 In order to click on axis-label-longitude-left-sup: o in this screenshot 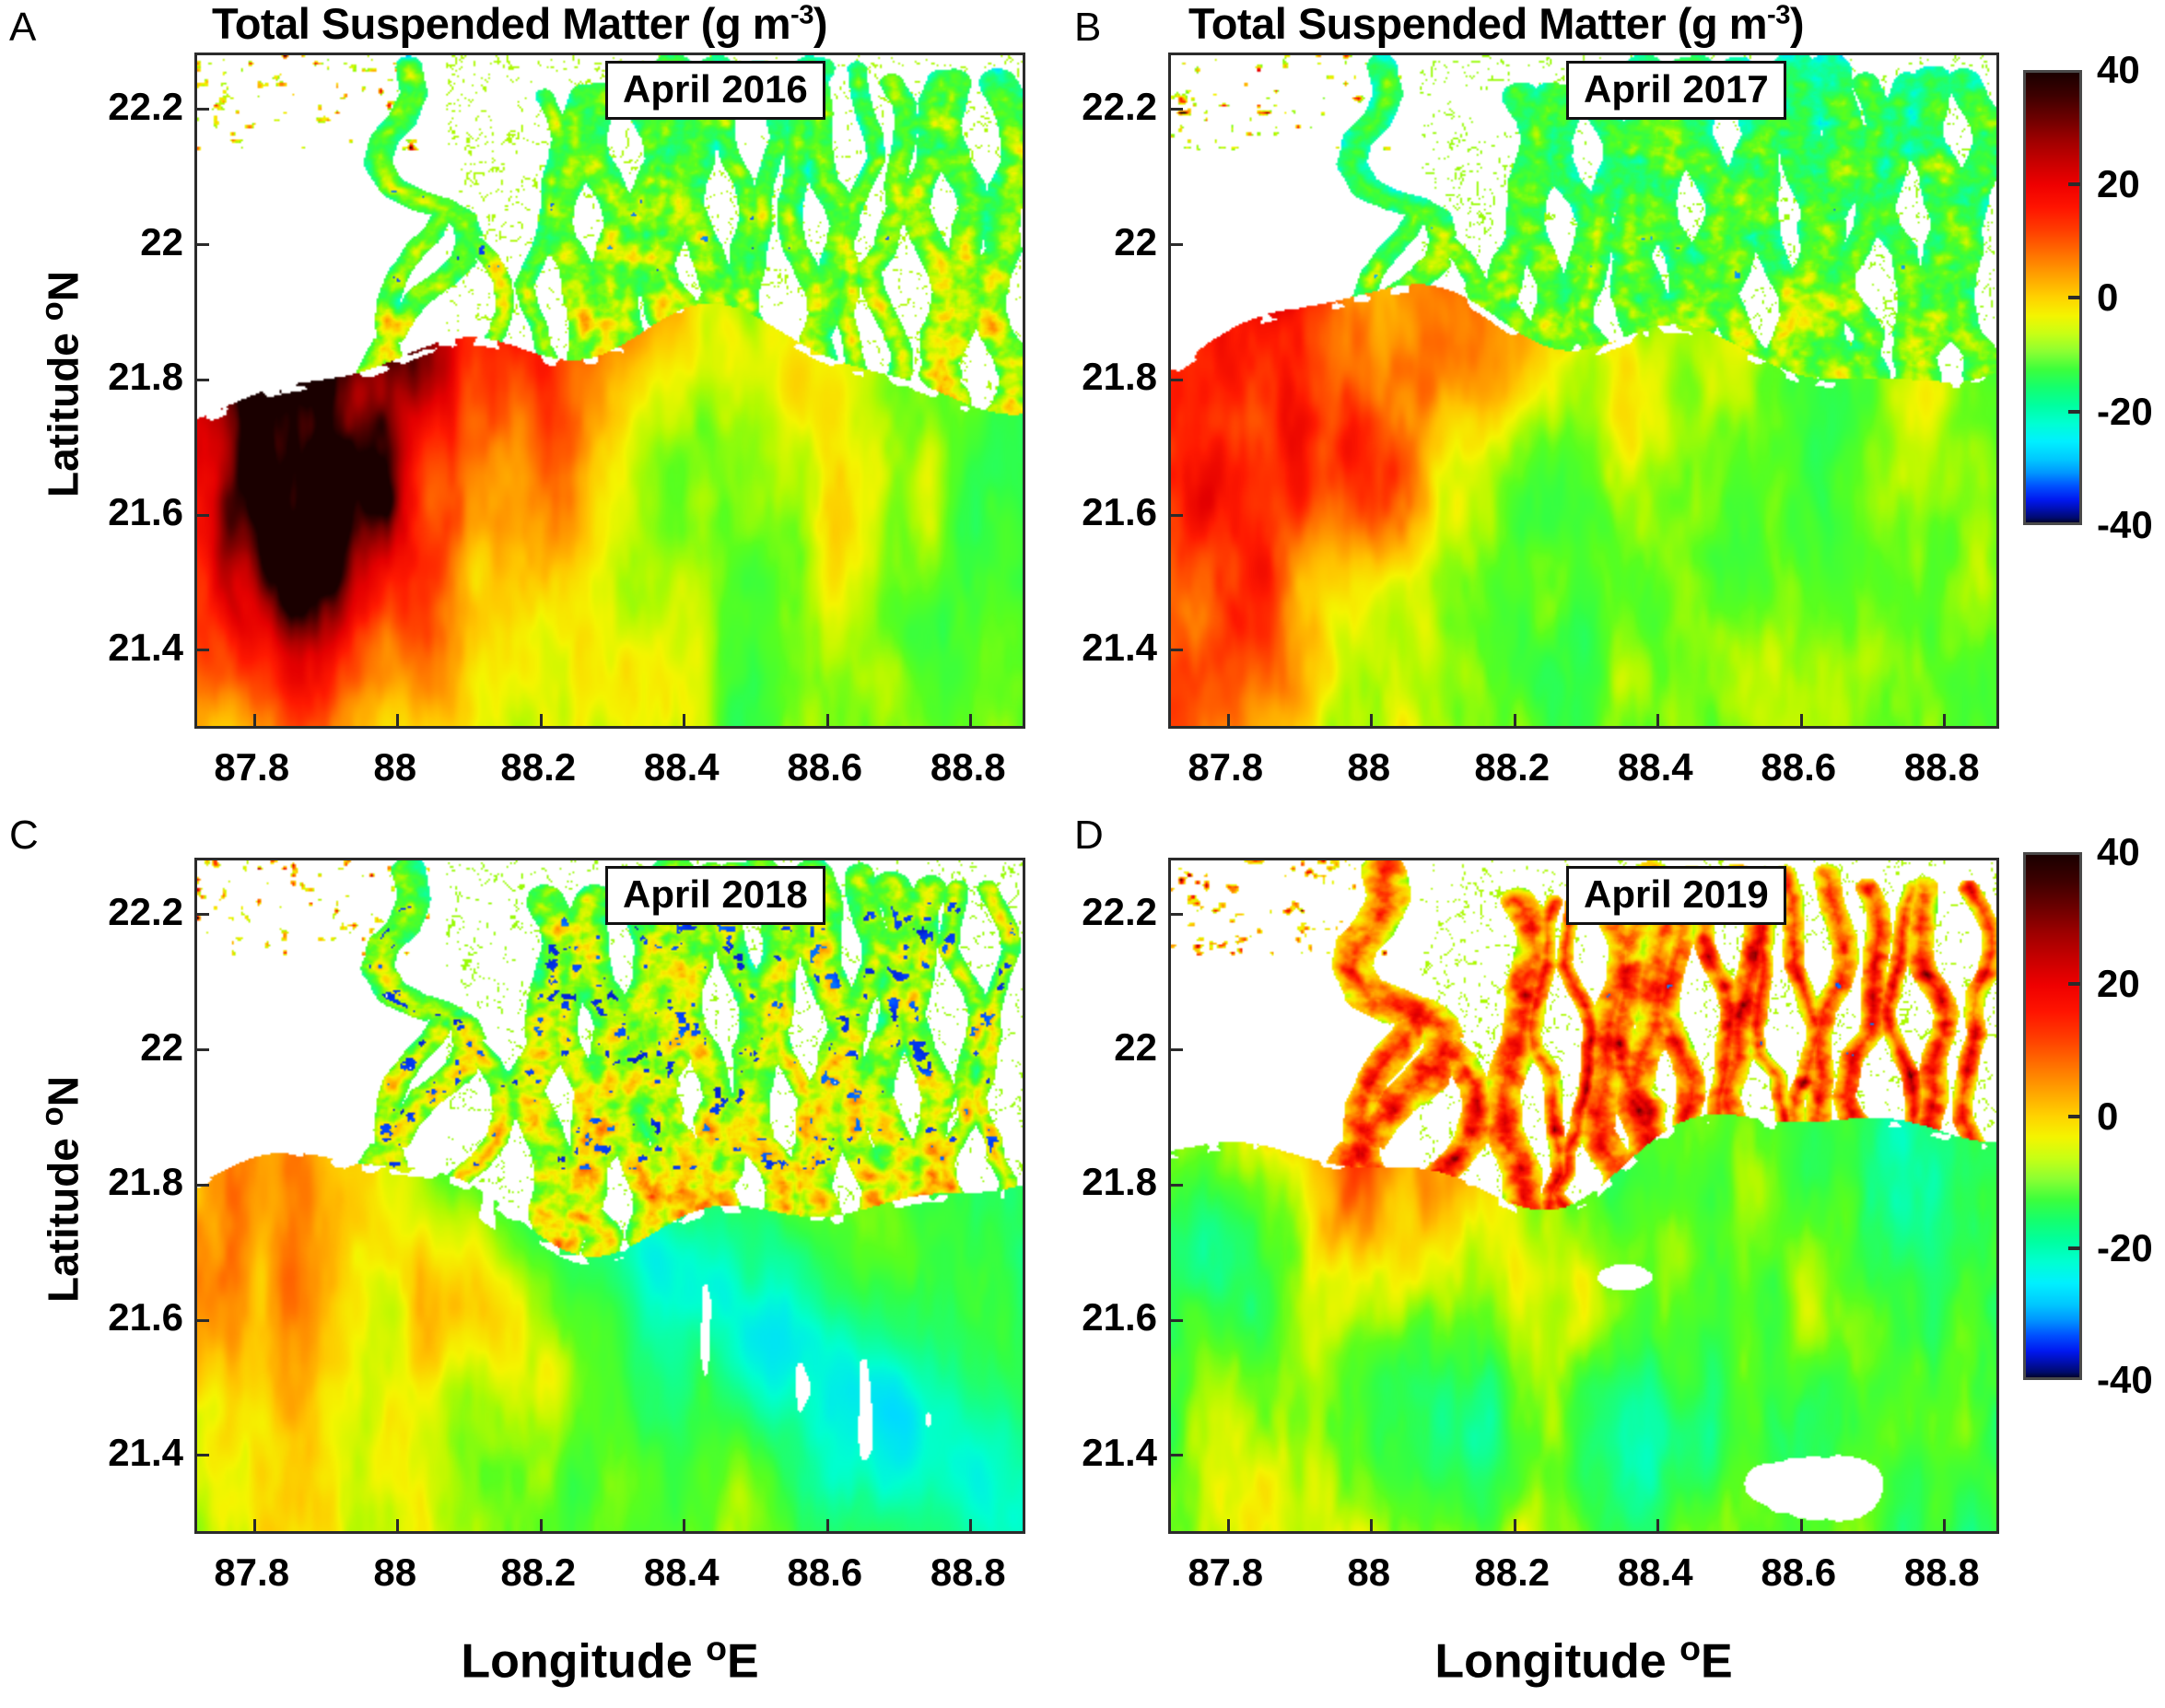, I will do `click(716, 1648)`.